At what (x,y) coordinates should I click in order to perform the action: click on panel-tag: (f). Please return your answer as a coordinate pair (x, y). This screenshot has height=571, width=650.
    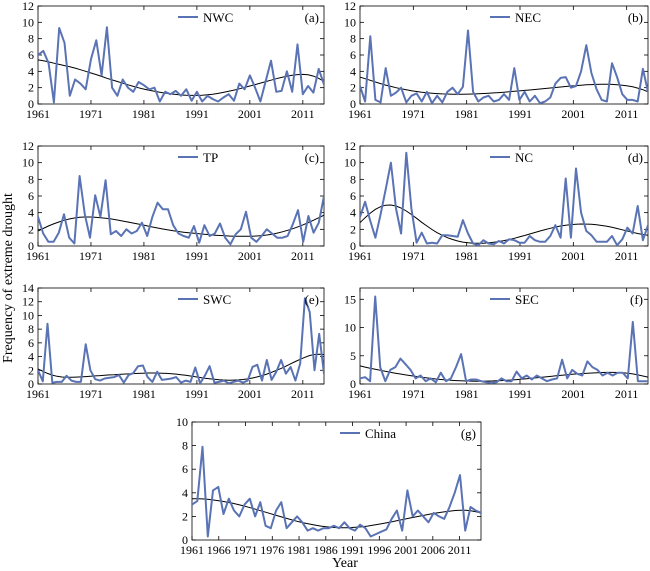
    Looking at the image, I should click on (636, 299).